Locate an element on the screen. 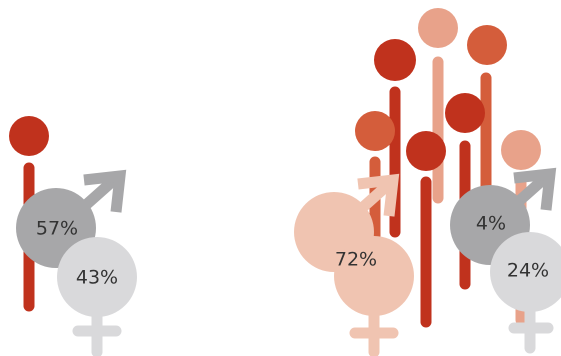 The width and height of the screenshot is (561, 356). male-percent-label: 4% is located at coordinates (491, 224).